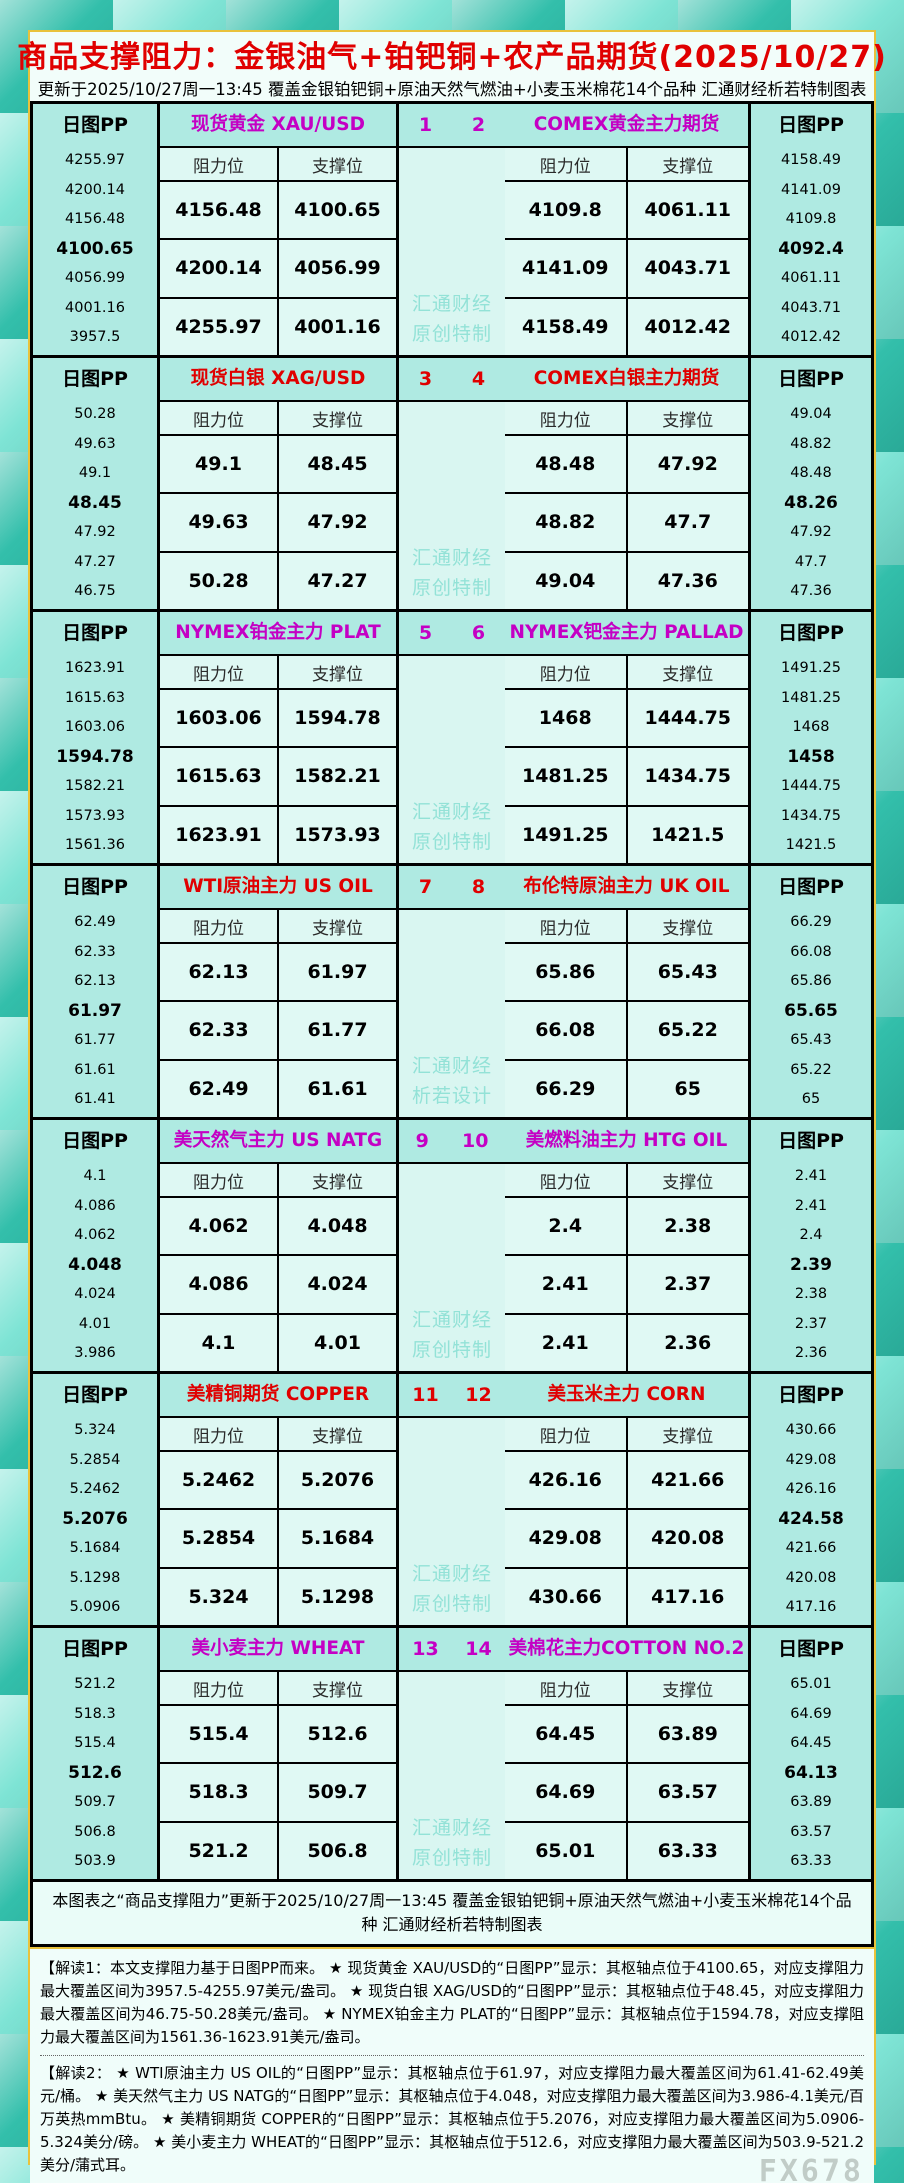 This screenshot has height=2183, width=904. What do you see at coordinates (278, 1088) in the screenshot?
I see `levels-row: 62.49 61.61` at bounding box center [278, 1088].